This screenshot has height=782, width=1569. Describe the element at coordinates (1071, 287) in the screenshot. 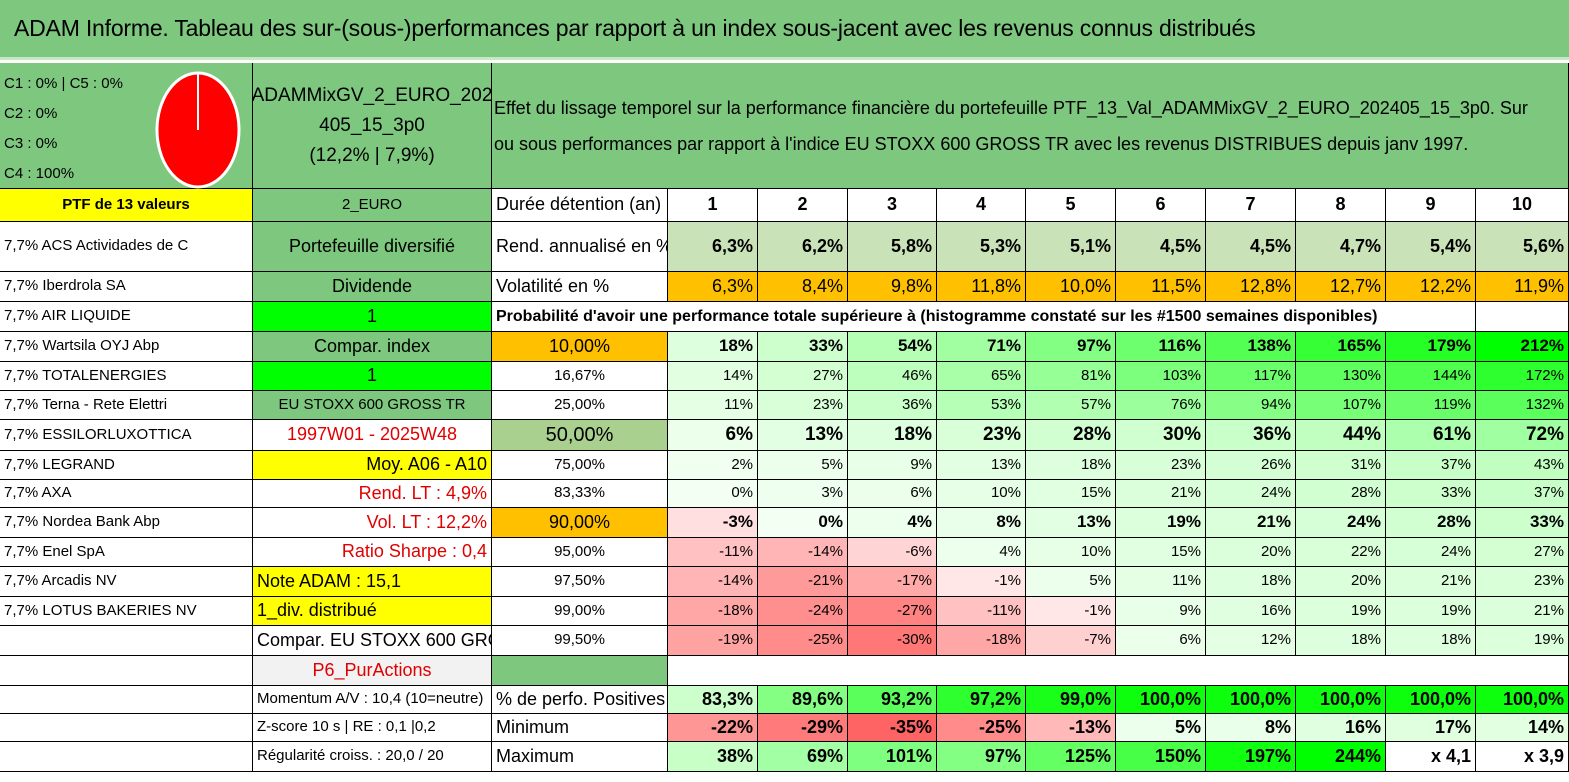

I see `volatility-value: 10,0%` at that location.